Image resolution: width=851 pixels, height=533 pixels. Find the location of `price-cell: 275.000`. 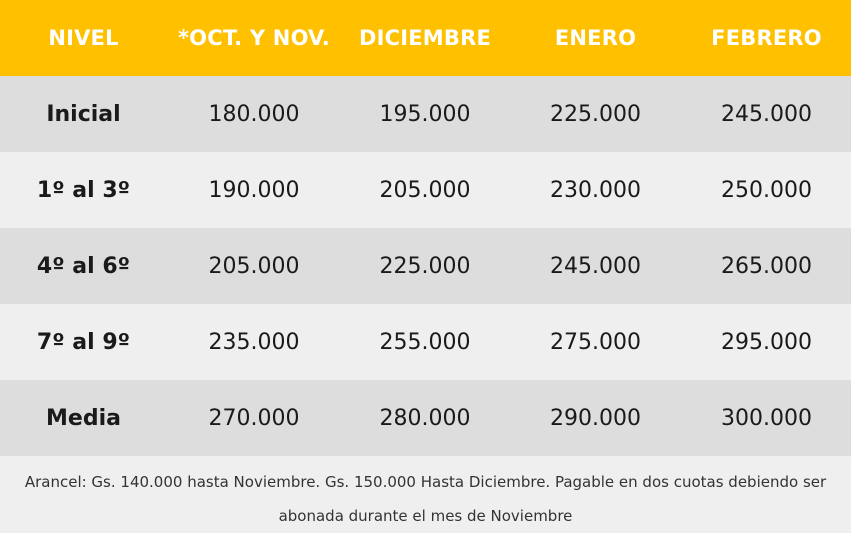

price-cell: 275.000 is located at coordinates (595, 342).